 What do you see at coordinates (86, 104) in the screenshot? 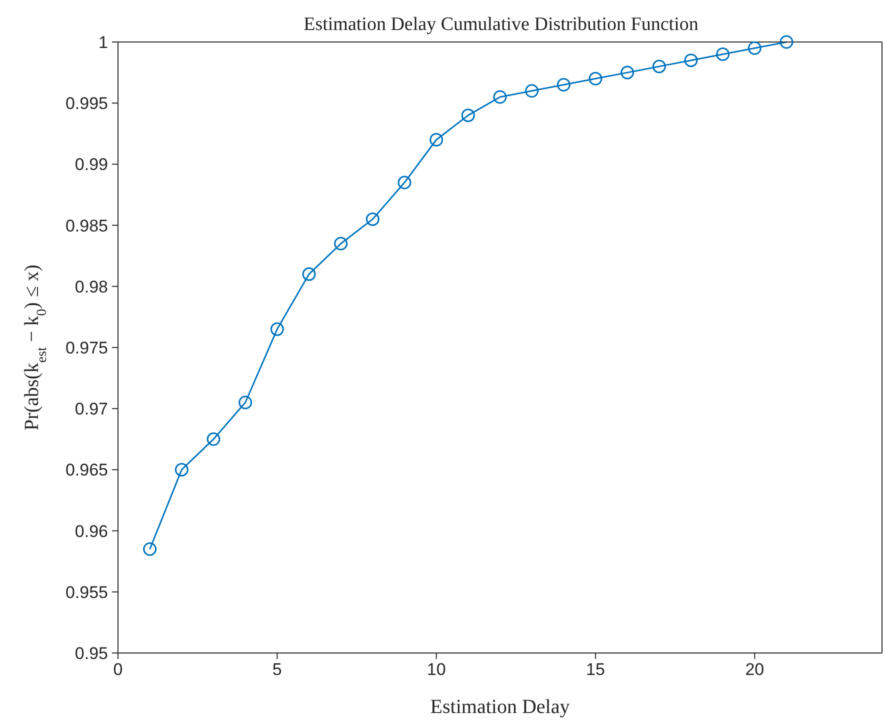
I see `y-tick-label: 0.995` at bounding box center [86, 104].